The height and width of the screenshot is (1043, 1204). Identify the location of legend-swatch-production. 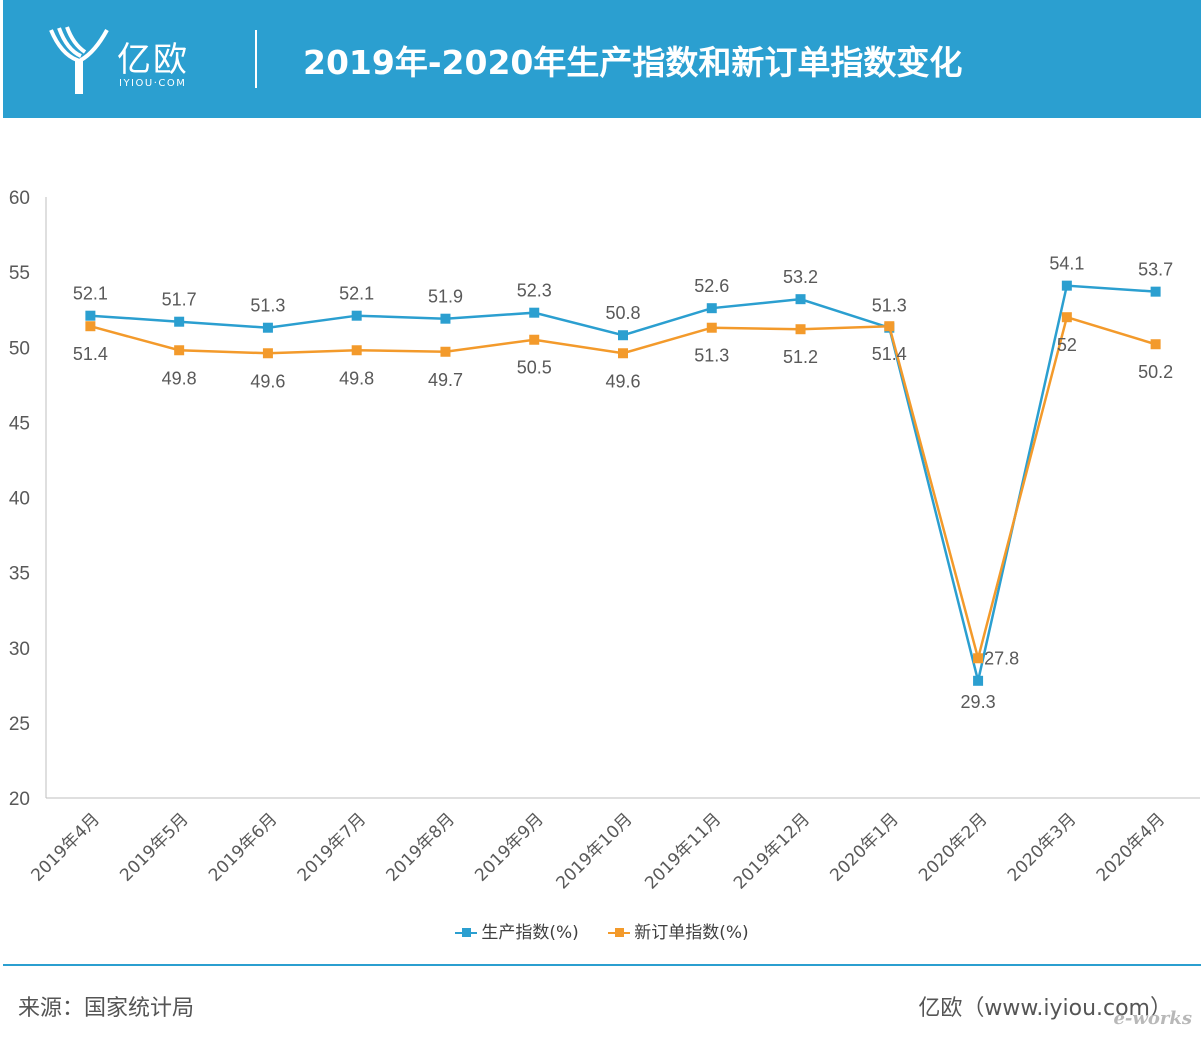
(466, 932).